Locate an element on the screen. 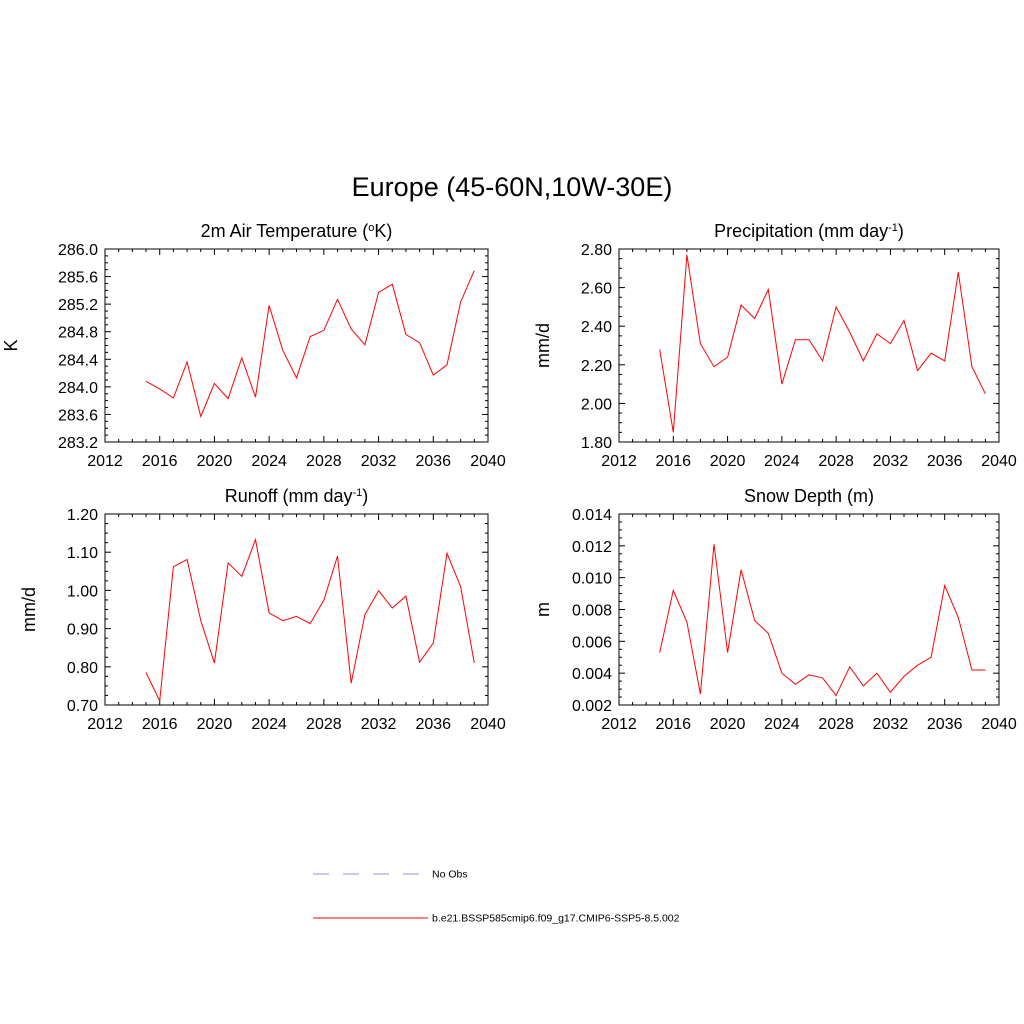 The height and width of the screenshot is (1024, 1024). panel-title: 2m Air Temperature (oK) is located at coordinates (297, 231).